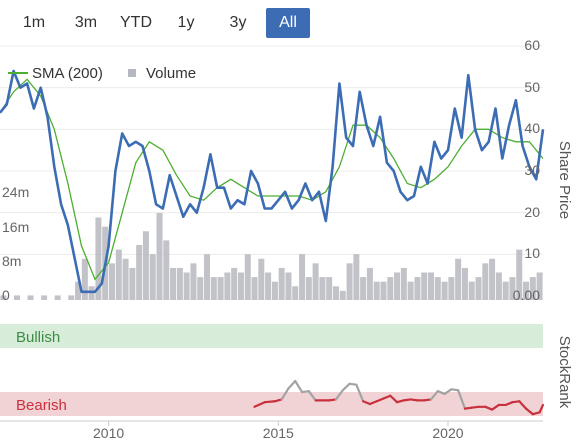 The image size is (577, 448). Describe the element at coordinates (288, 23) in the screenshot. I see `range-button-all: All` at that location.